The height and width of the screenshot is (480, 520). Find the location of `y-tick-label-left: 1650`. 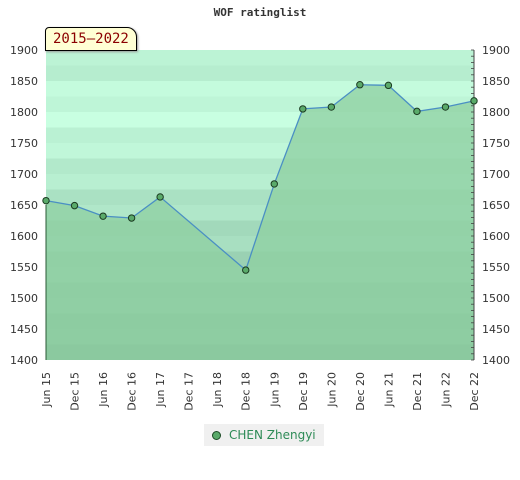

y-tick-label-left: 1650 is located at coordinates (24, 205).